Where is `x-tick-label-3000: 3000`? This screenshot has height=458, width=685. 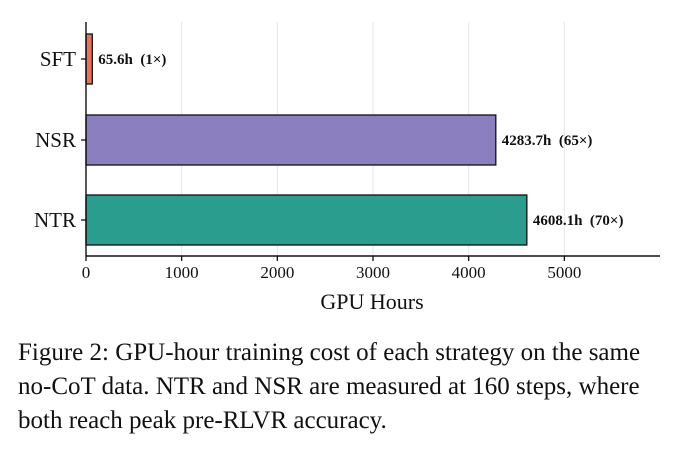
x-tick-label-3000: 3000 is located at coordinates (373, 272).